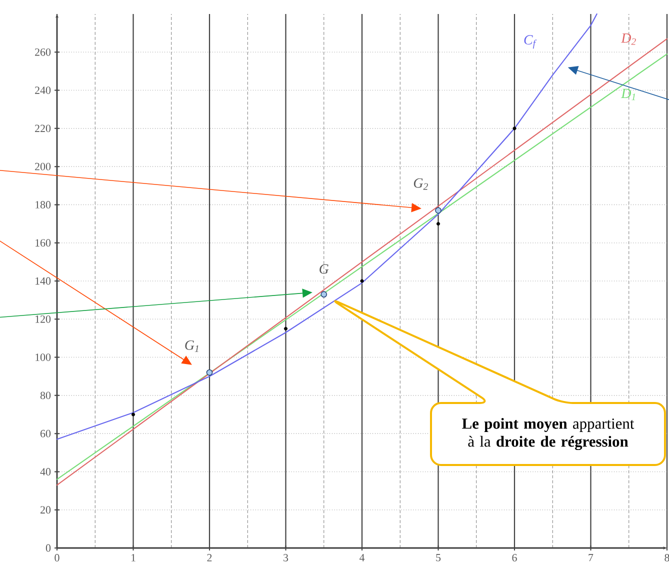 This screenshot has height=569, width=669. What do you see at coordinates (209, 558) in the screenshot?
I see `x-tick-label: 2` at bounding box center [209, 558].